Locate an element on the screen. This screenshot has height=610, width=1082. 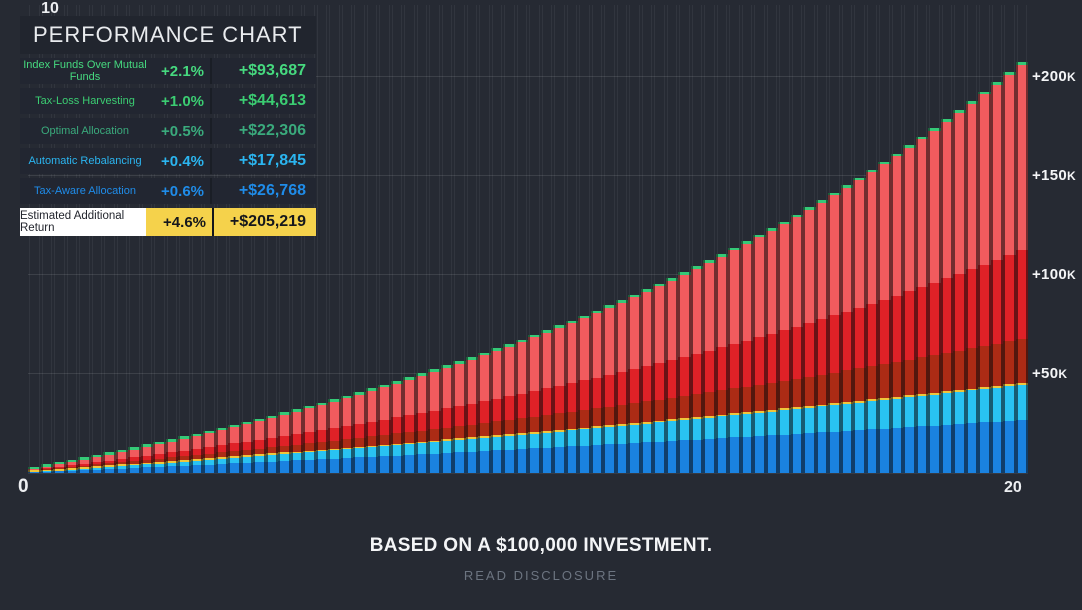
legend-row-value: +$17,845 is located at coordinates (263, 161).